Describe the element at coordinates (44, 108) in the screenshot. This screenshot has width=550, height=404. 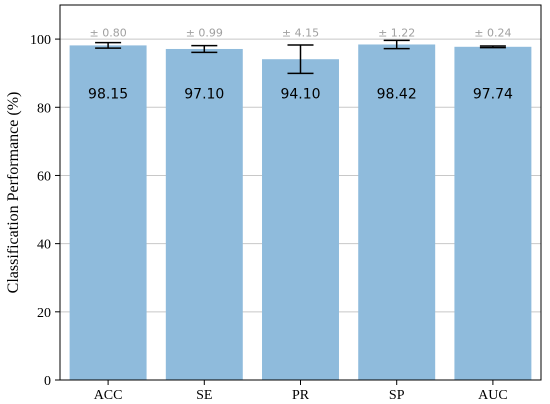
I see `y-tick-label: 80` at that location.